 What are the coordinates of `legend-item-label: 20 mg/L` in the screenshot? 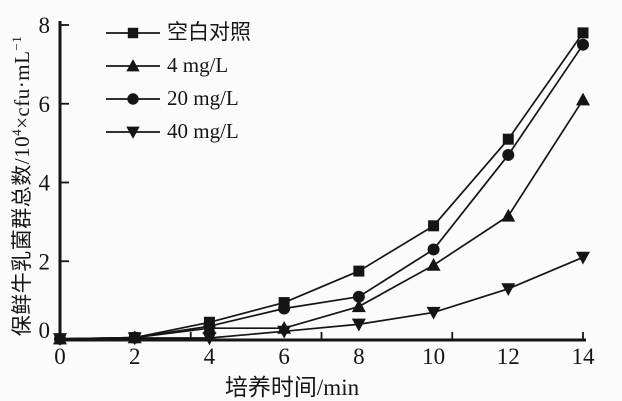 It's located at (203, 98).